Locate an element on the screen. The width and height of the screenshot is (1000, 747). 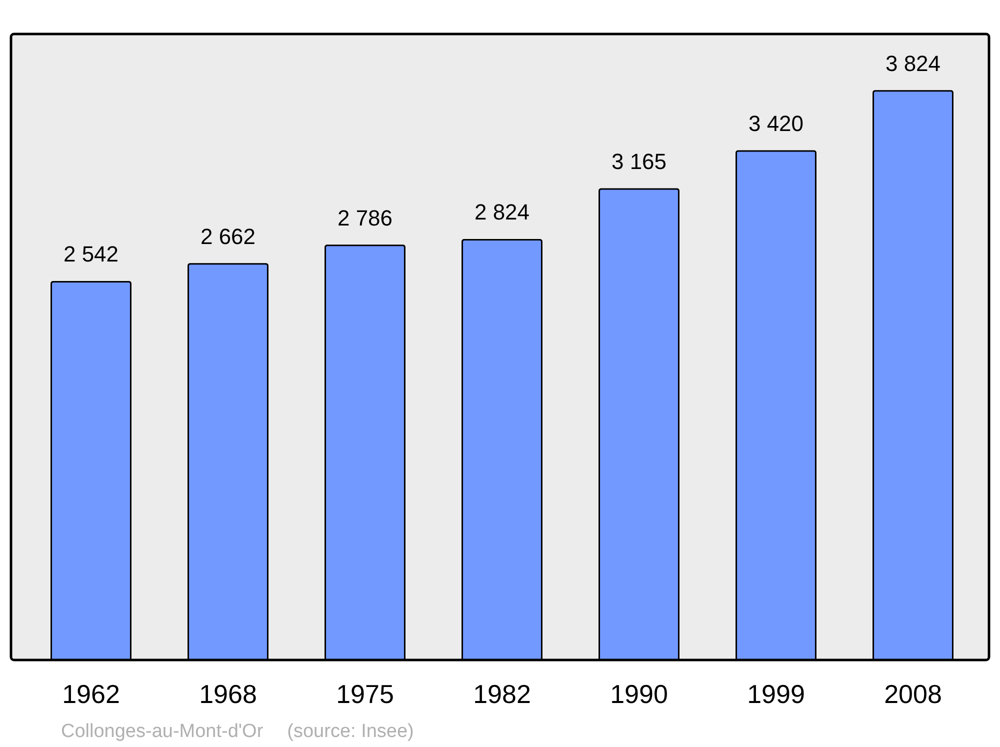
x-tick-label: 1990 is located at coordinates (639, 694).